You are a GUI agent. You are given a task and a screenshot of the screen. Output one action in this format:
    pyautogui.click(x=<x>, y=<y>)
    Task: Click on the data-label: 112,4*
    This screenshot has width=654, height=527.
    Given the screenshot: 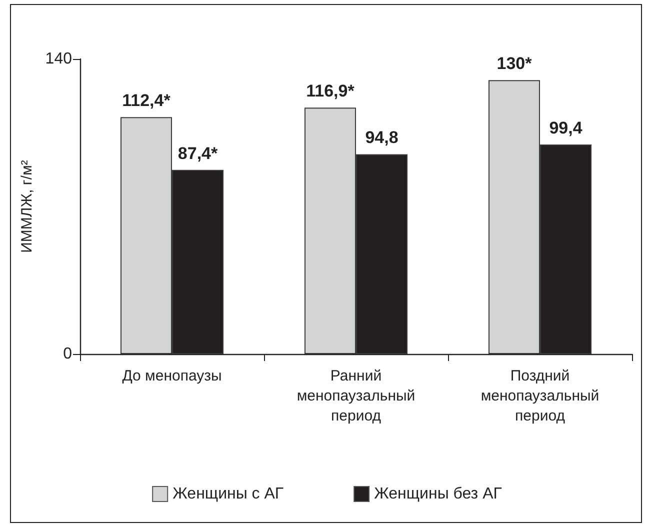 What is the action you would take?
    pyautogui.click(x=146, y=100)
    